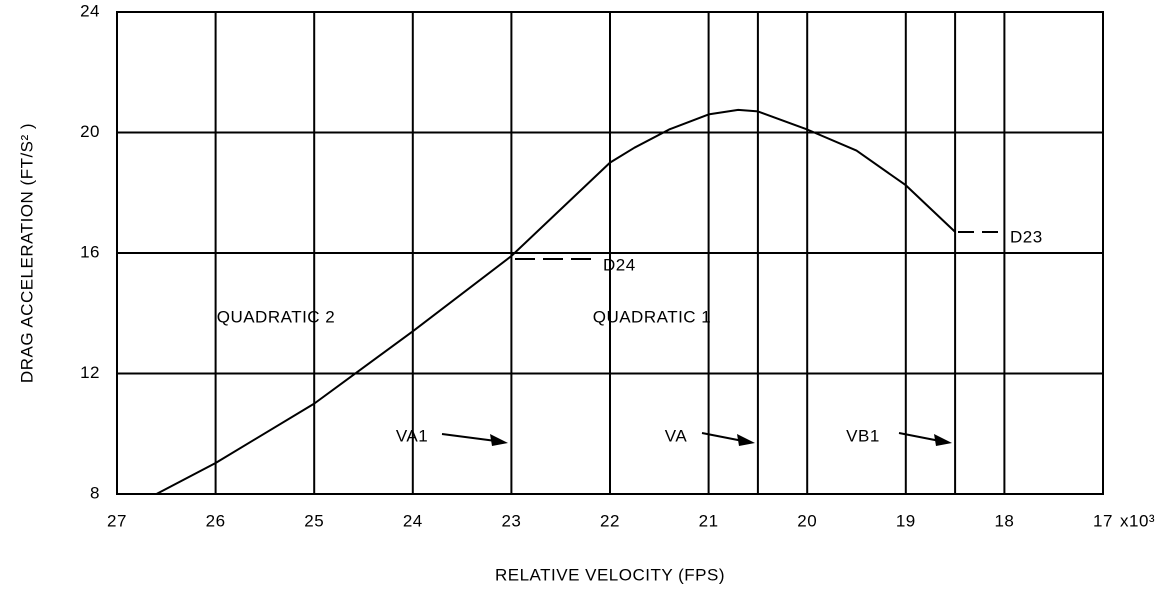  What do you see at coordinates (1004, 520) in the screenshot?
I see `x-tick-label: 18` at bounding box center [1004, 520].